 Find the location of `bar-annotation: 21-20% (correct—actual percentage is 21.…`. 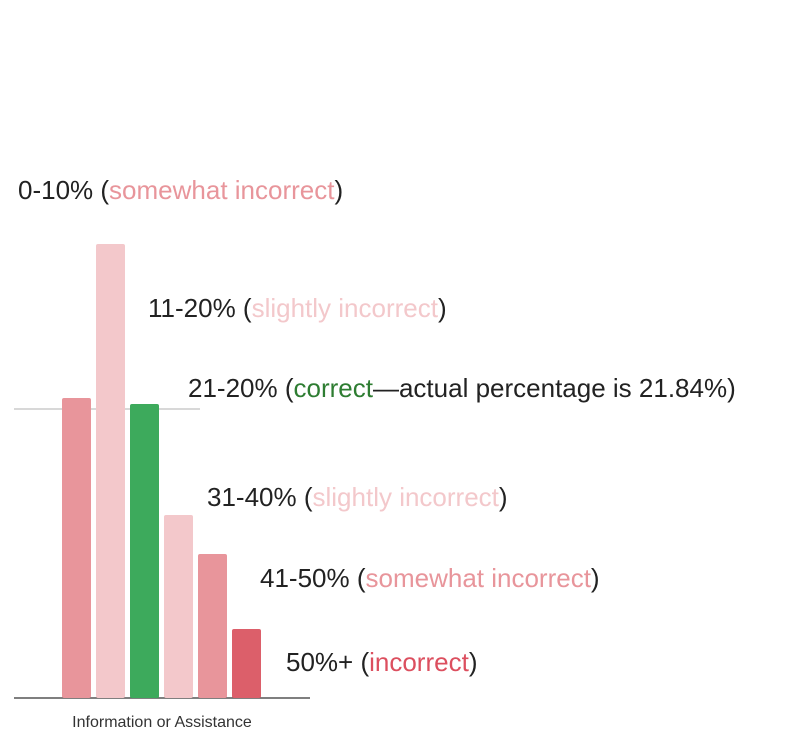

bar-annotation: 21-20% (correct—actual percentage is 21.… is located at coordinates (490, 388).